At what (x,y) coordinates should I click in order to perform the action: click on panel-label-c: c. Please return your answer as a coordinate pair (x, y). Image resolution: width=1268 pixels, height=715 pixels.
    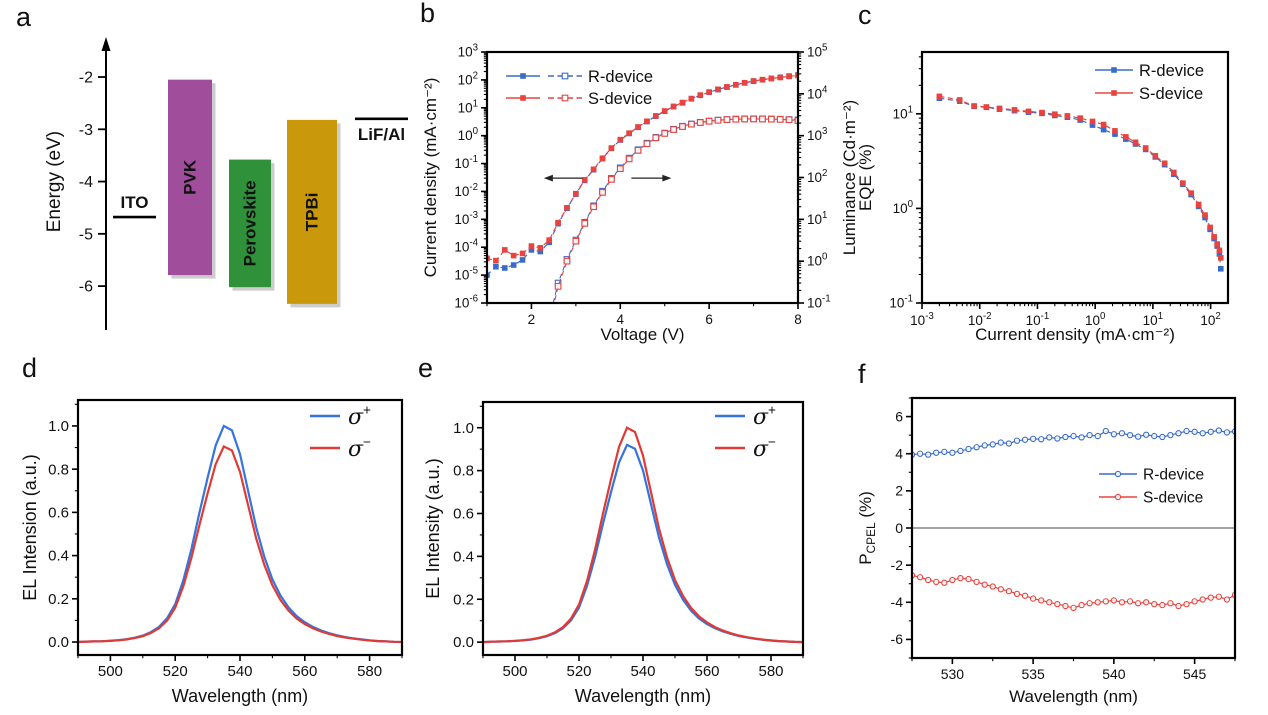
    Looking at the image, I should click on (865, 15).